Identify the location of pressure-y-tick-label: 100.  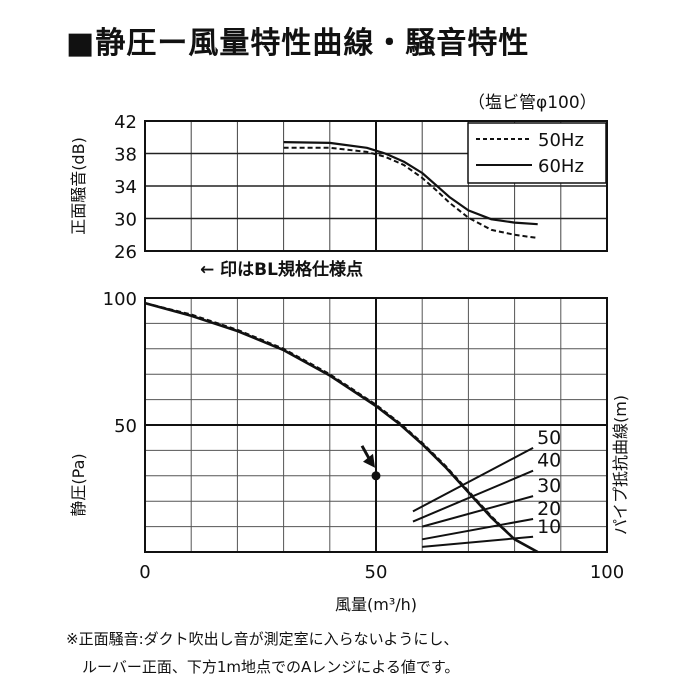
(120, 299).